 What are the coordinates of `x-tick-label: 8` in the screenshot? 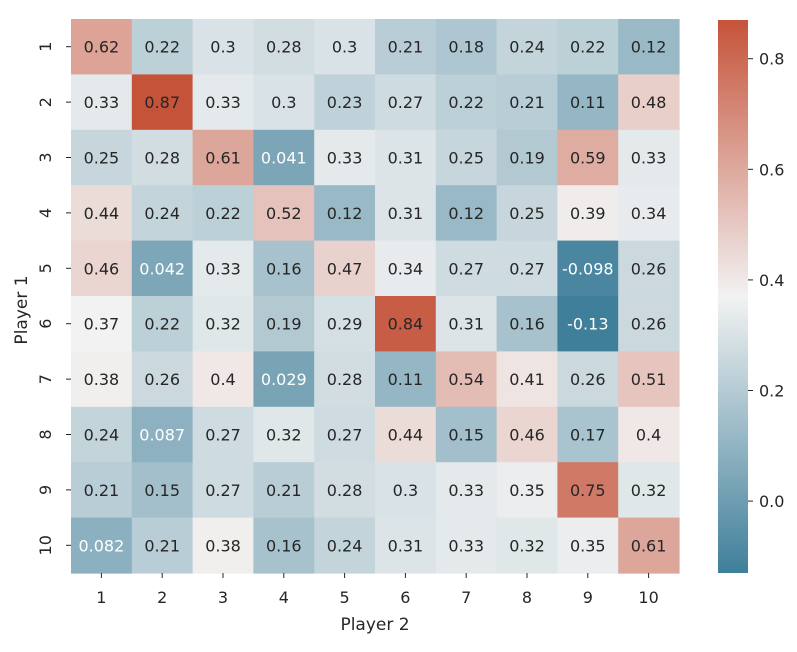 It's located at (527, 597).